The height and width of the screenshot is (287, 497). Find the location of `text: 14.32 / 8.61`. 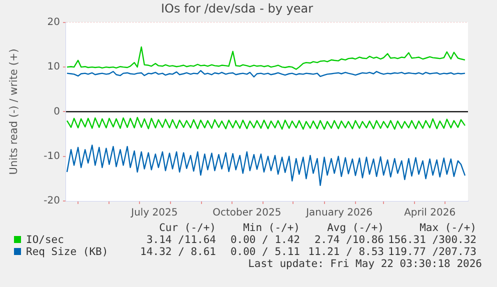

text: 14.32 / 8.61 is located at coordinates (178, 252).